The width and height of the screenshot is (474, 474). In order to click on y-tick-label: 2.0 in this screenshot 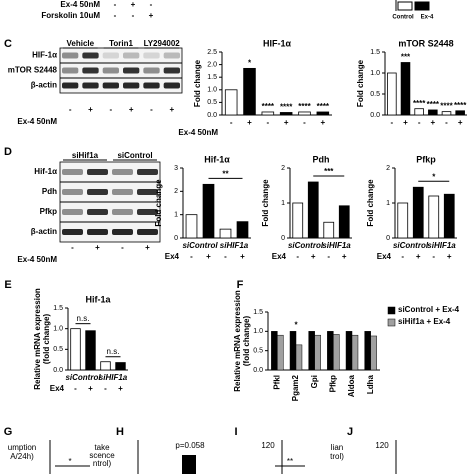, I will do `click(212, 64)`.